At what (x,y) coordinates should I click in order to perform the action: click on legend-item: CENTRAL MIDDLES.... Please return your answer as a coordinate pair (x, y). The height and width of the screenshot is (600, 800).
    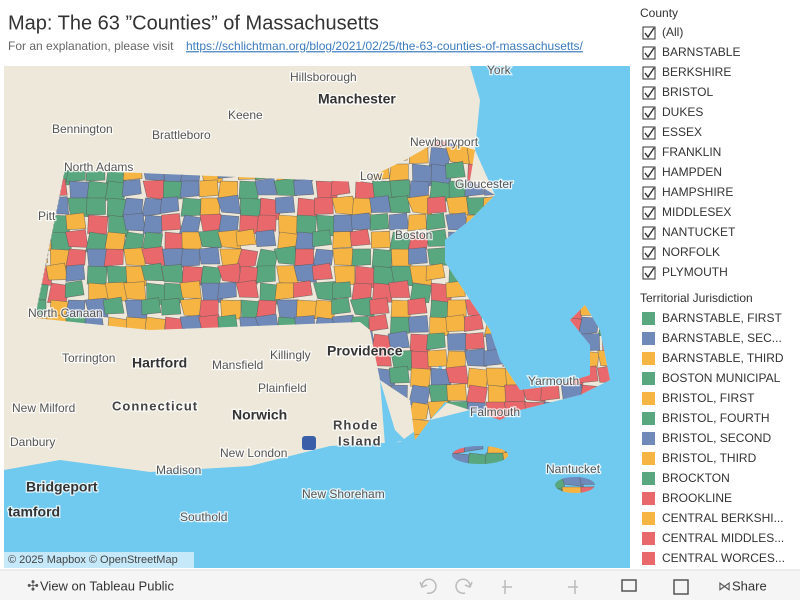
    Looking at the image, I should click on (723, 538).